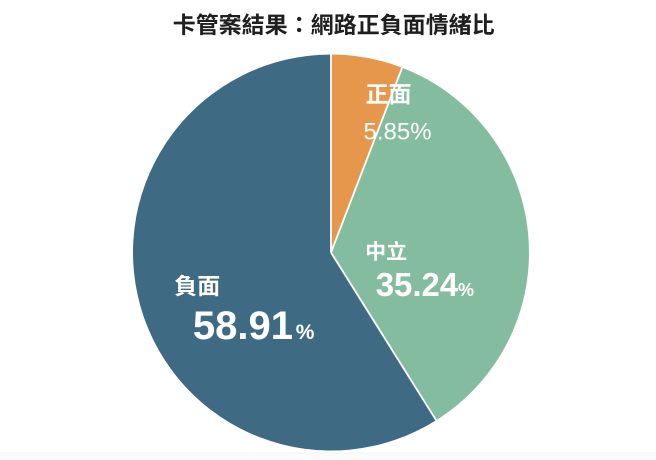 This screenshot has height=460, width=656. Describe the element at coordinates (398, 132) in the screenshot. I see `svg-text: 5.85%` at that location.